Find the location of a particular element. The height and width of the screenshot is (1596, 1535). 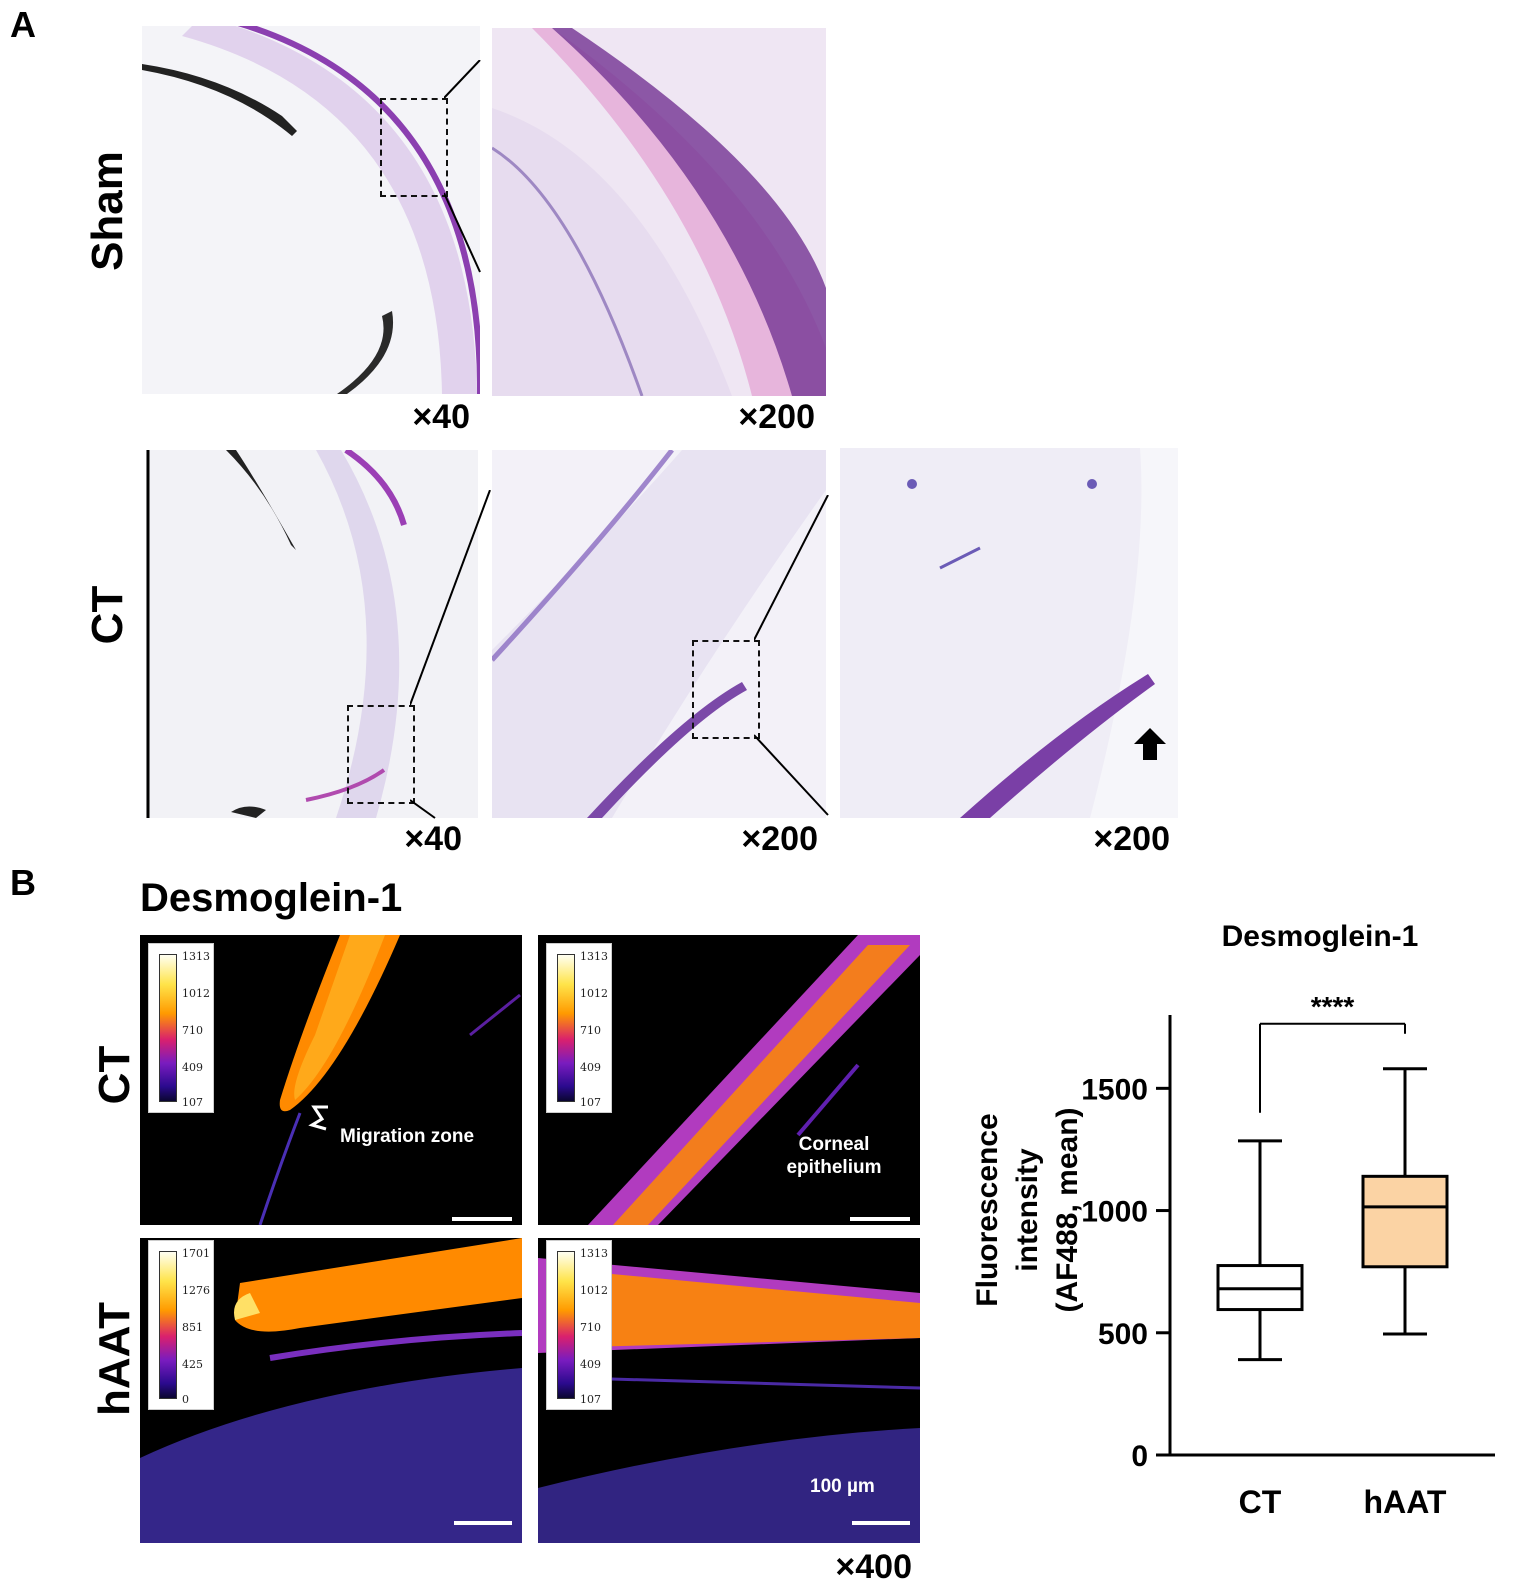

row-label-sham: Sham is located at coordinates (107, 211).